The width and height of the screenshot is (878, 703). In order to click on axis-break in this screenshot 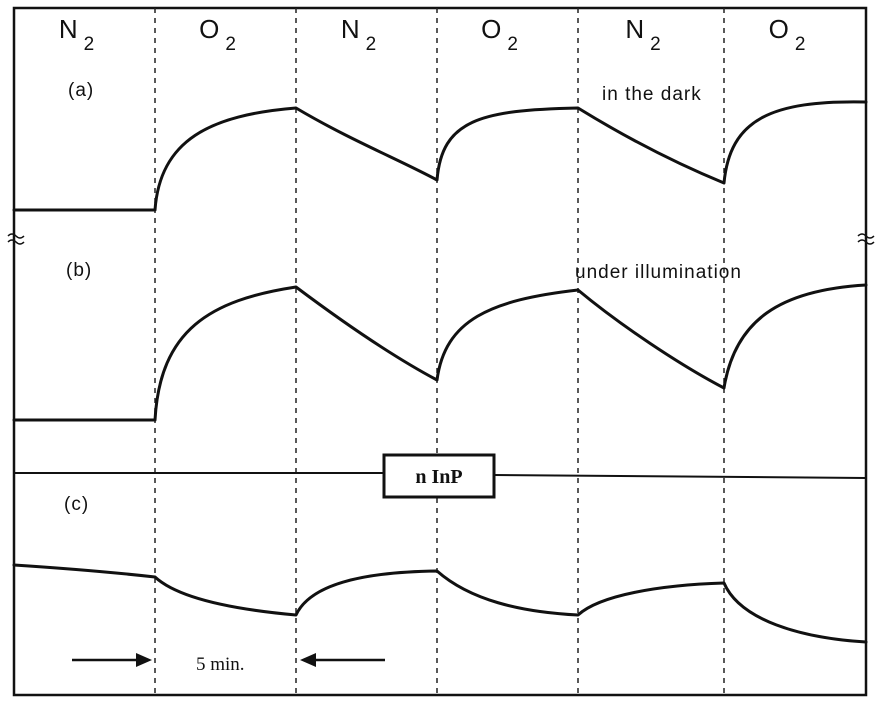, I will do `click(441, 239)`.